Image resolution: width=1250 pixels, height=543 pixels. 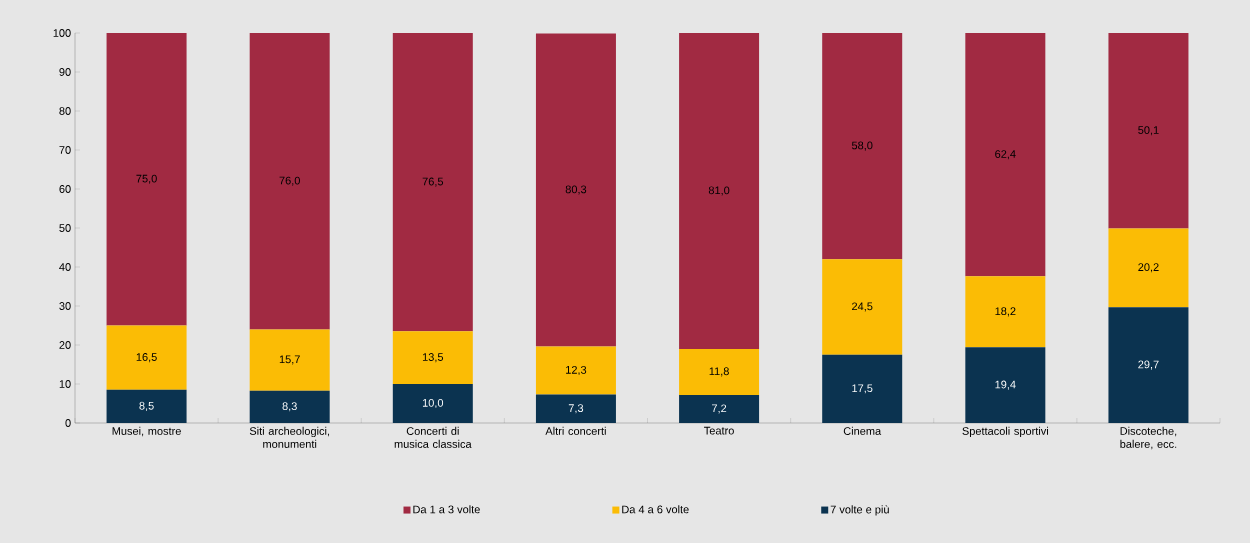 I want to click on data-label: 13,5, so click(x=433, y=358).